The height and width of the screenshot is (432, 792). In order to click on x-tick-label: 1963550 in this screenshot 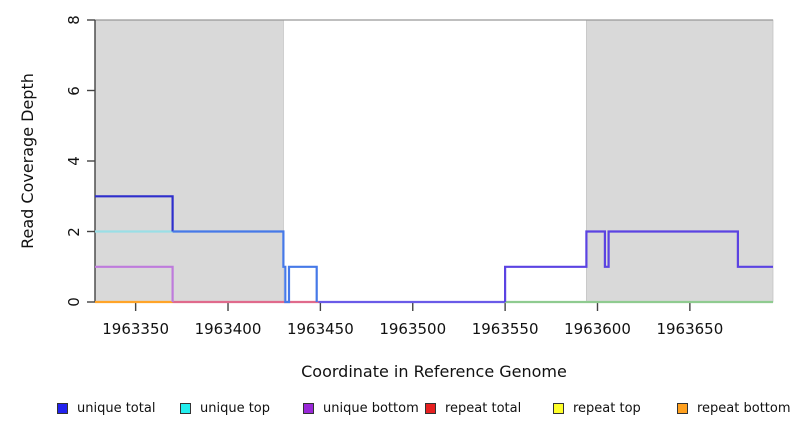, I will do `click(505, 329)`.